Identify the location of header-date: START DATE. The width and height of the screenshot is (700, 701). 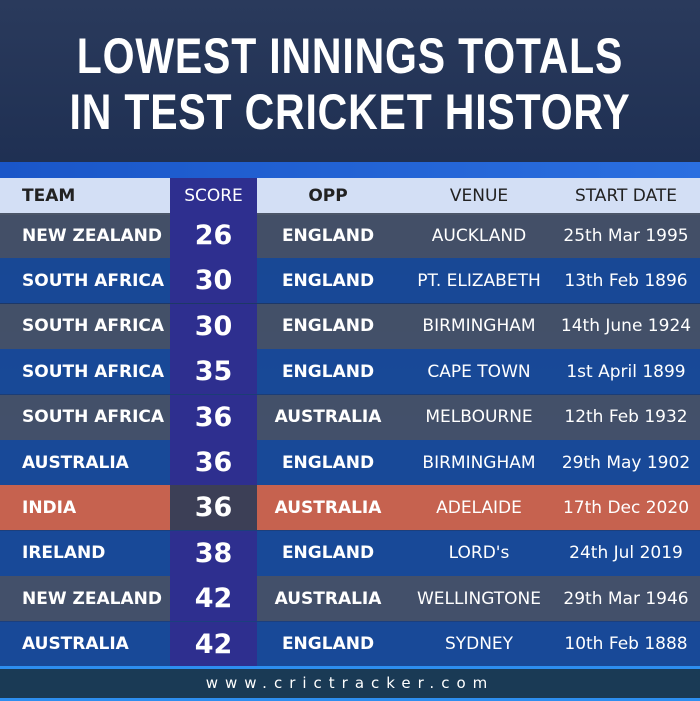
(626, 195).